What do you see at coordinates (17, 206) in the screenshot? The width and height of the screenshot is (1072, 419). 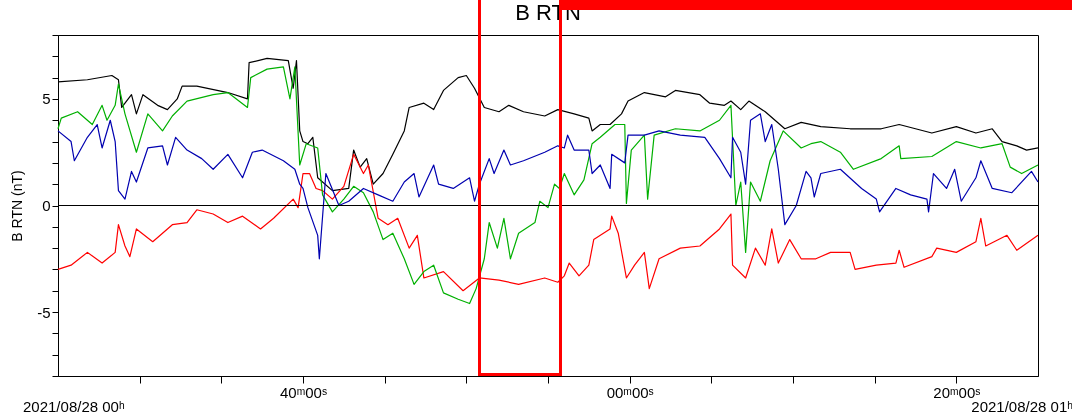 I see `y-axis-title: B RTN (nT)` at bounding box center [17, 206].